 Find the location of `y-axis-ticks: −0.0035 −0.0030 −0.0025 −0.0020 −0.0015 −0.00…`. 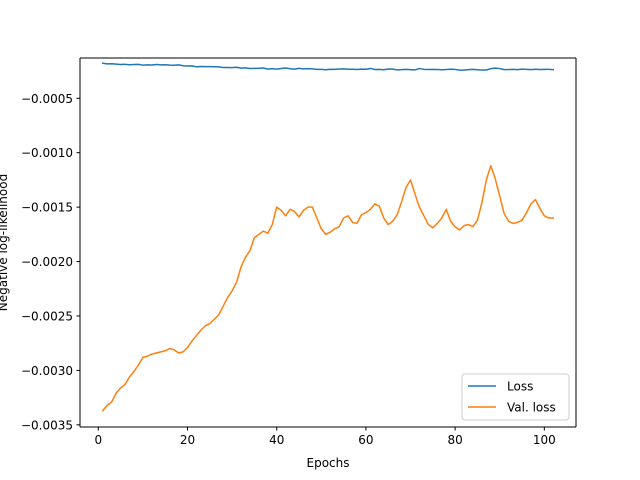

y-axis-ticks: −0.0035 −0.0030 −0.0025 −0.0020 −0.0015 −0.00… is located at coordinates (50, 262).